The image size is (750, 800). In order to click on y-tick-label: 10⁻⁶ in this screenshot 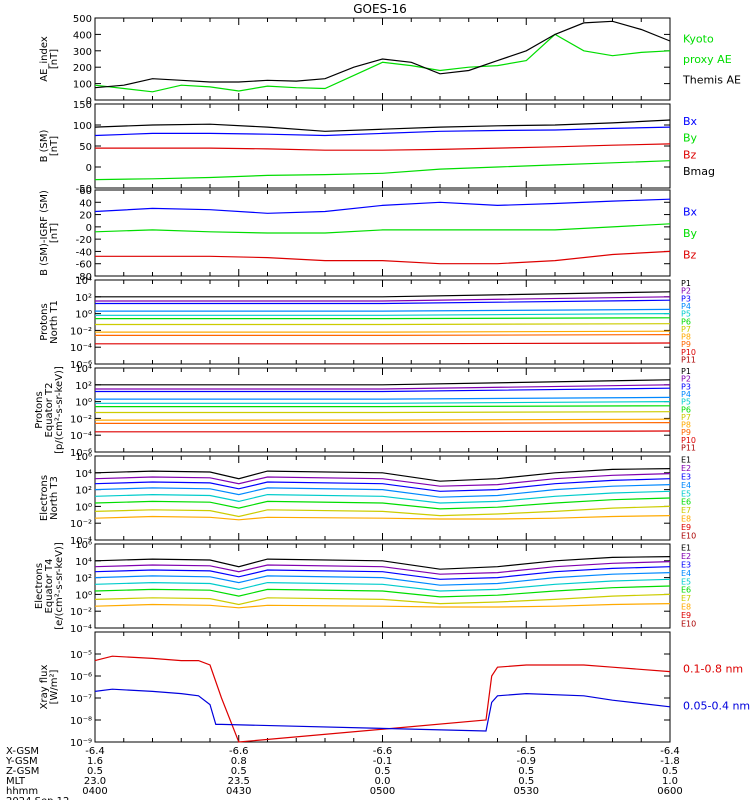, I will do `click(81, 453)`.